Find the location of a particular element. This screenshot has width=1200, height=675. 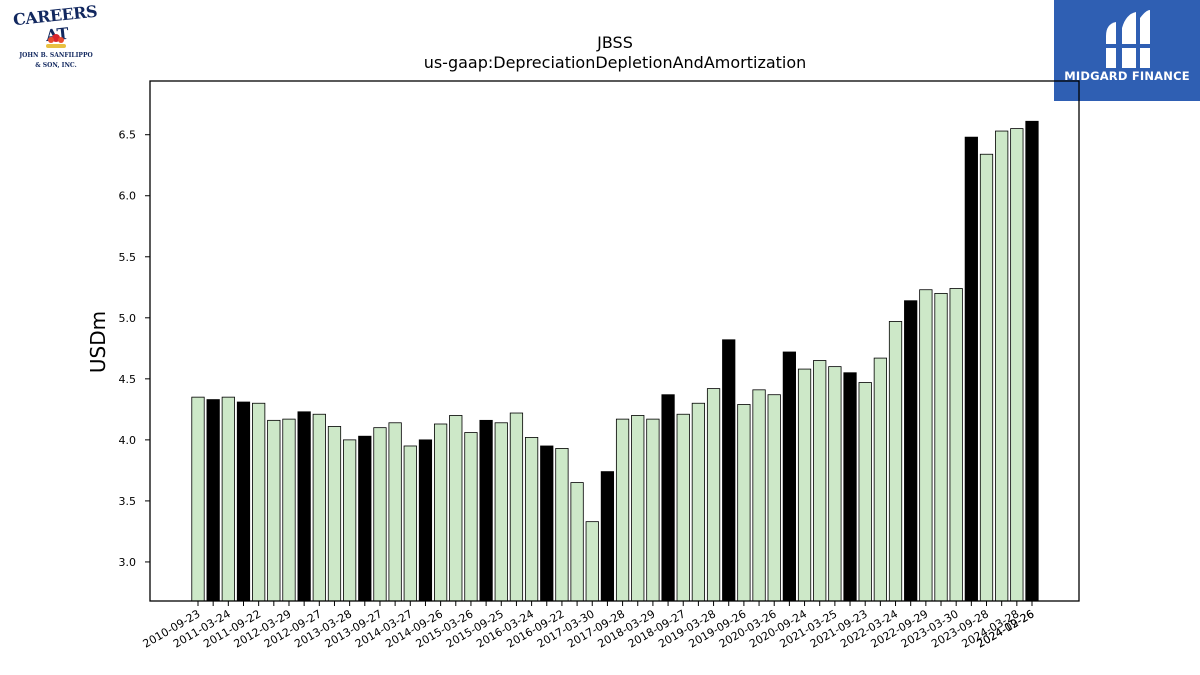

y-tick-label: 5.0 is located at coordinates (128, 318).